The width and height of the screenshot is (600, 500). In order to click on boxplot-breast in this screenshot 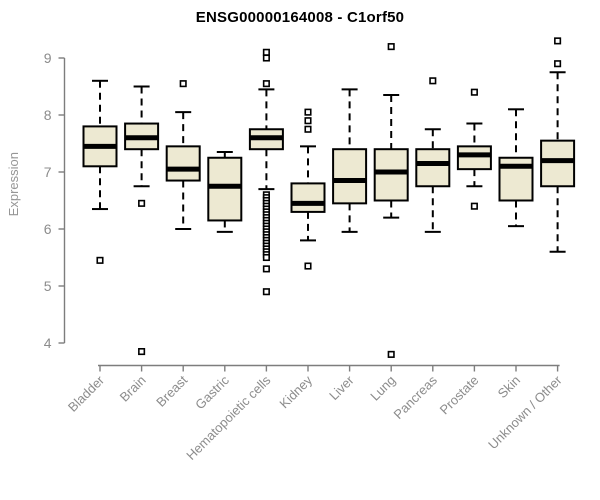, I will do `click(183, 155)`.